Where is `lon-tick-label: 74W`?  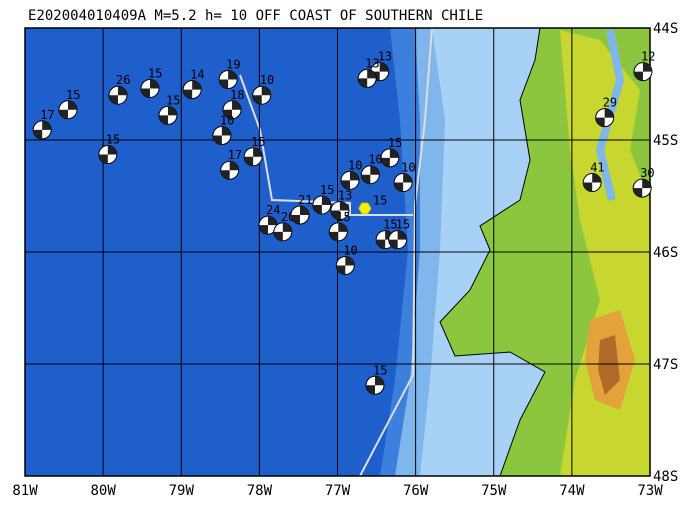
lon-tick-label: 74W is located at coordinates (572, 491).